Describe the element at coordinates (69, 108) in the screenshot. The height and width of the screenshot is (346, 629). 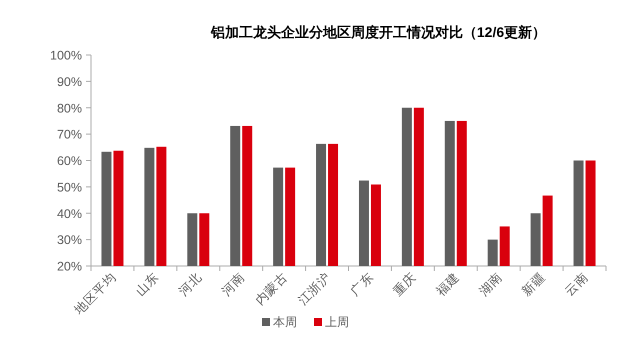
I see `y-tick-label: 80%` at that location.